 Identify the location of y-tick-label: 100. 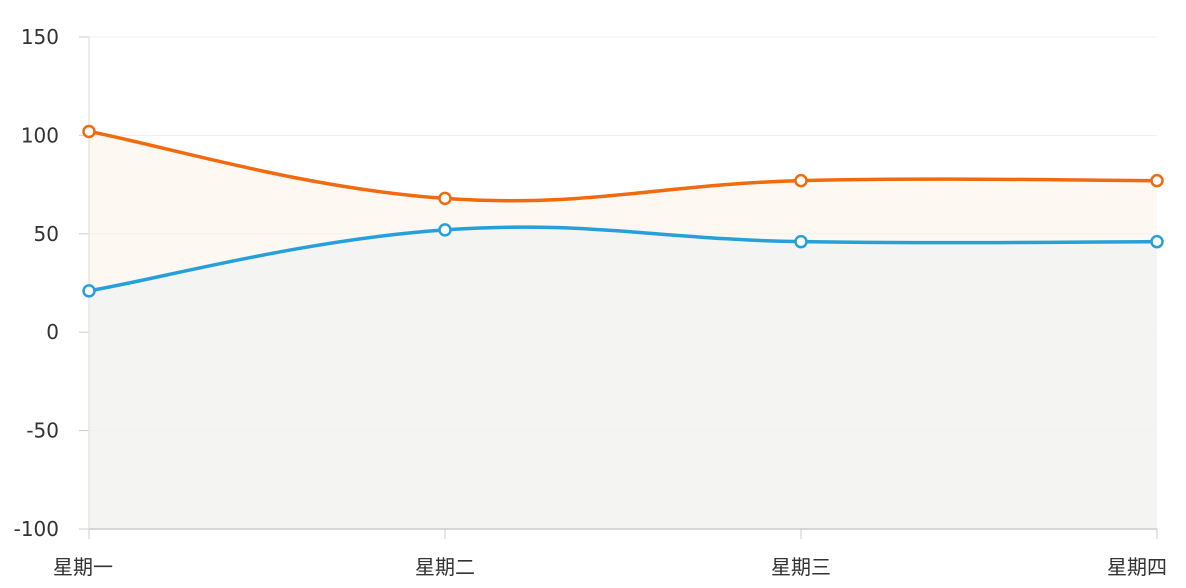
(40, 135).